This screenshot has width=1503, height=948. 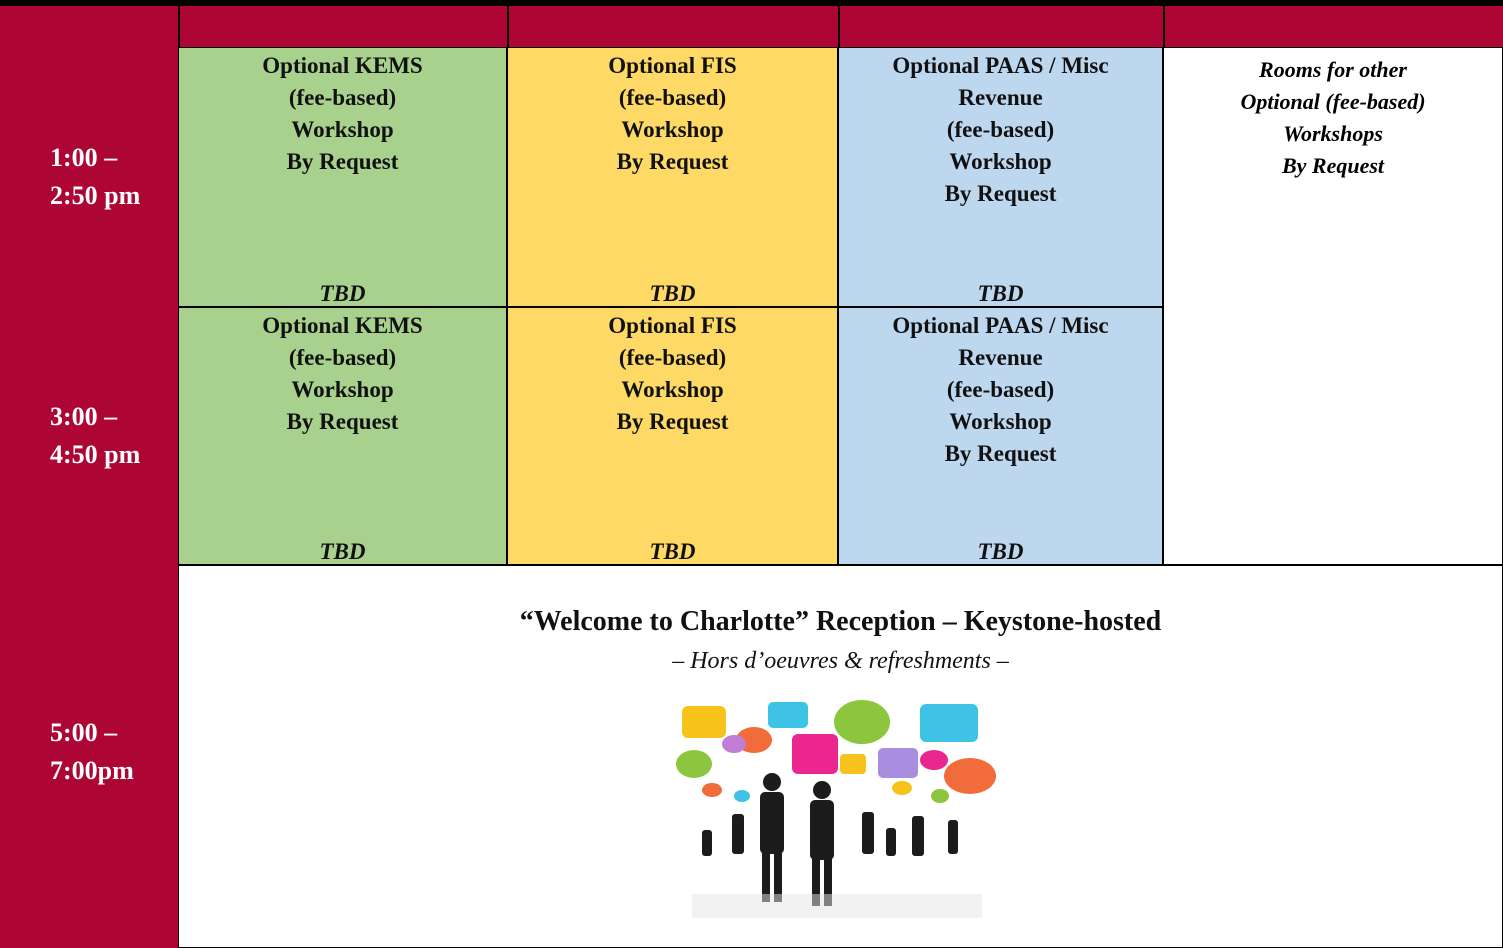 What do you see at coordinates (89, 436) in the screenshot?
I see `time-cell: 3:00 – 4:50 pm` at bounding box center [89, 436].